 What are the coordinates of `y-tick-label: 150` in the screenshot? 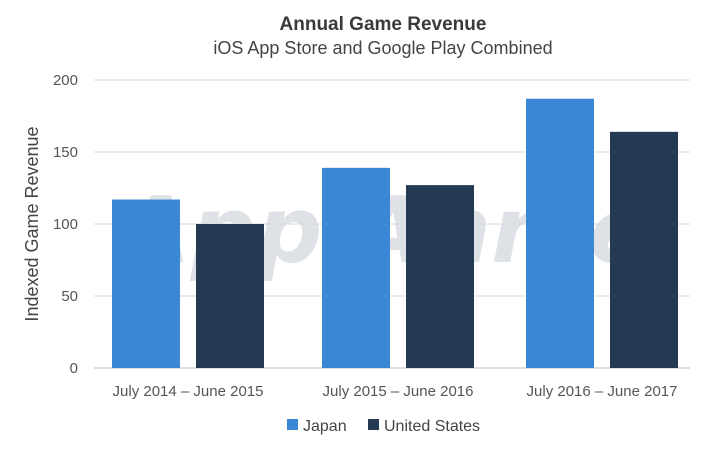 It's located at (65, 152).